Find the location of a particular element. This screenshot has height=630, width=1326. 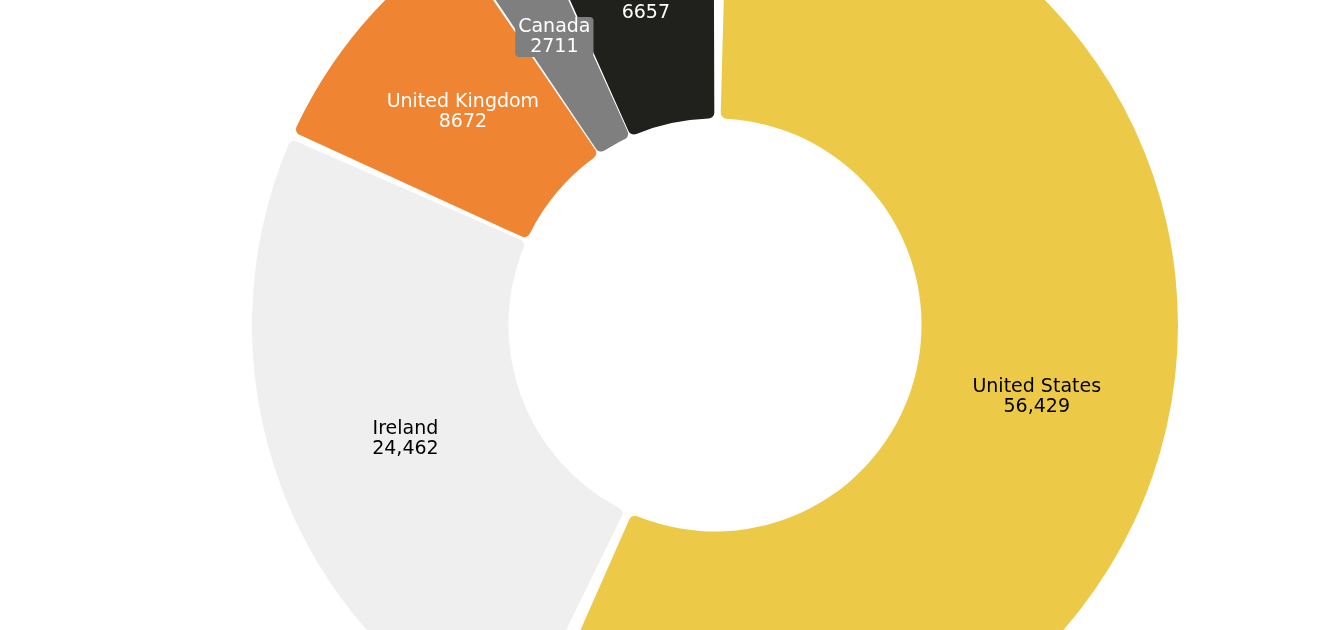

slice-label: Canada is located at coordinates (554, 24).